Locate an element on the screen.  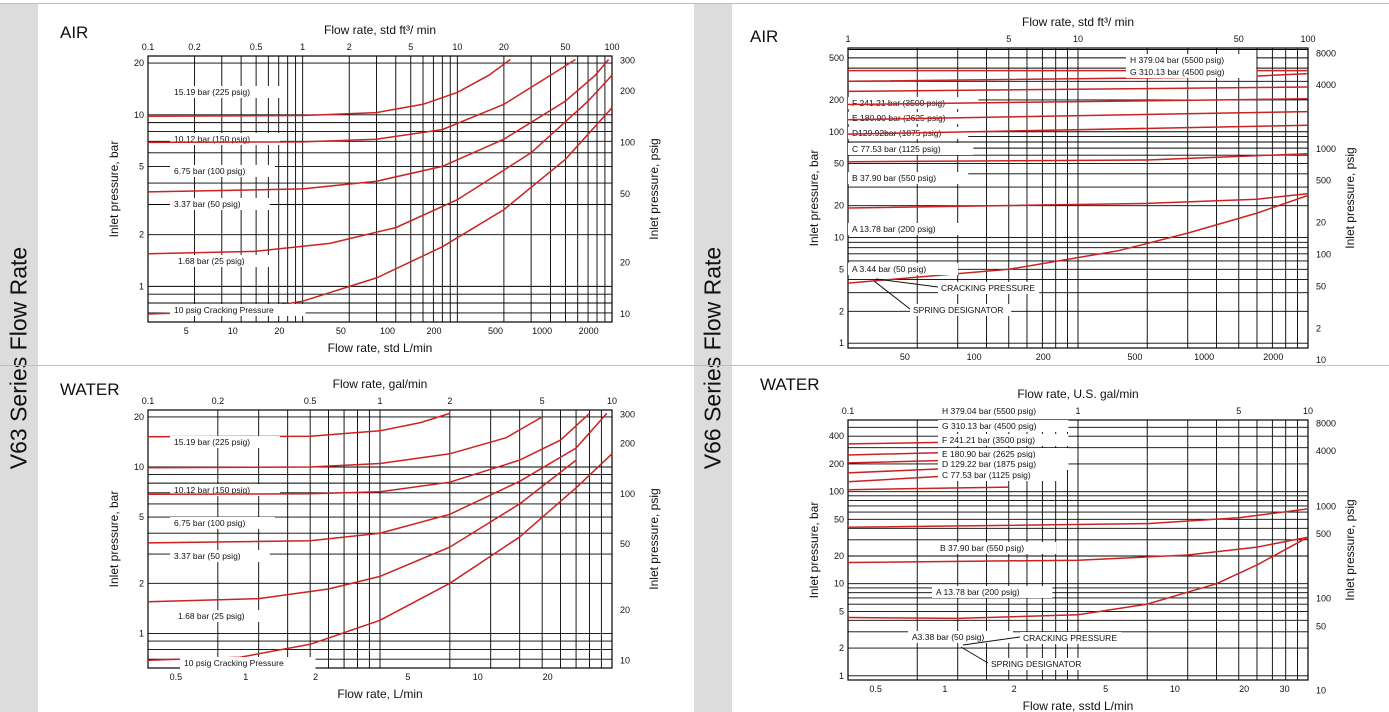
bottom-axis-title: Flow rate, L/min is located at coordinates (379, 694).